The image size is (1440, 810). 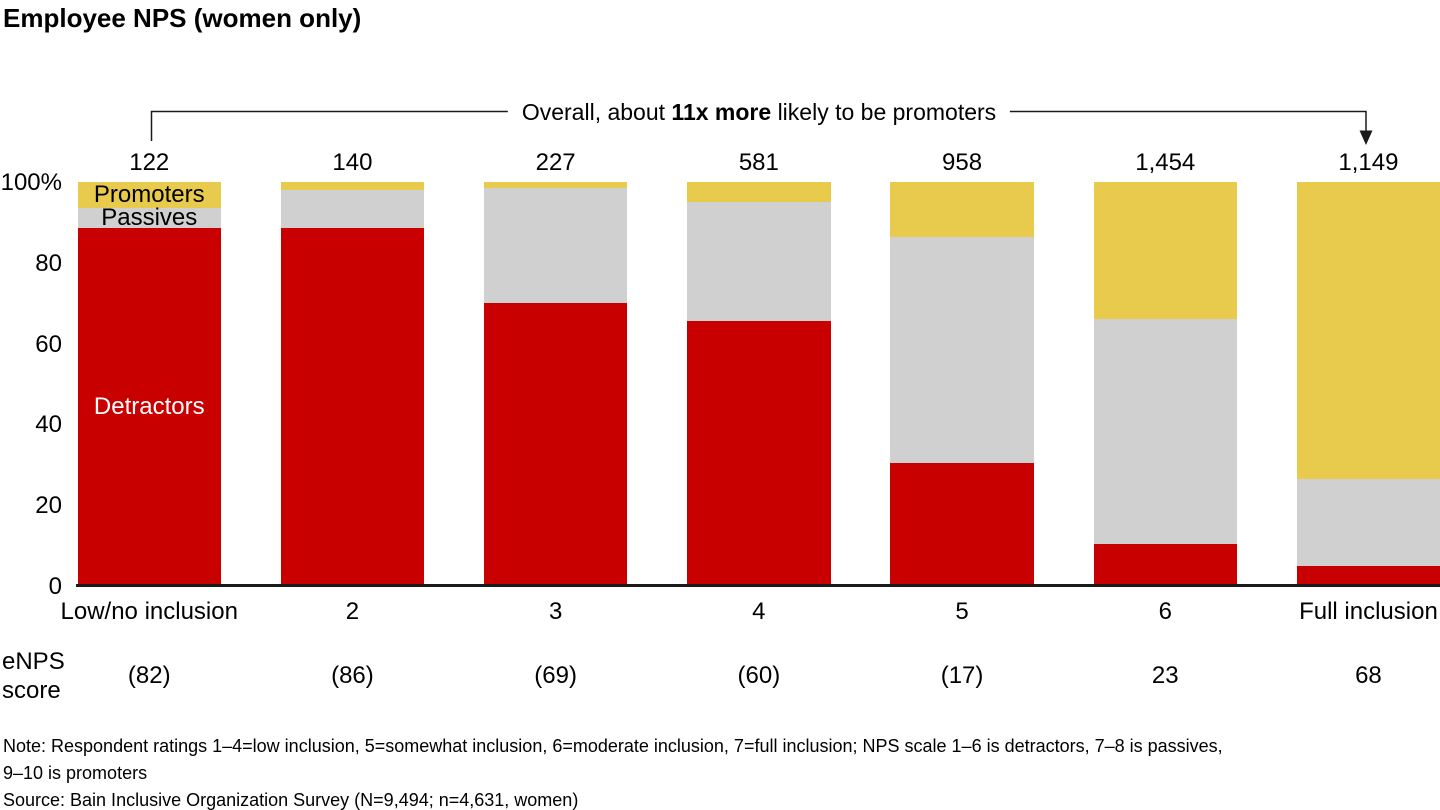 What do you see at coordinates (352, 675) in the screenshot?
I see `enps-score-value: (86)` at bounding box center [352, 675].